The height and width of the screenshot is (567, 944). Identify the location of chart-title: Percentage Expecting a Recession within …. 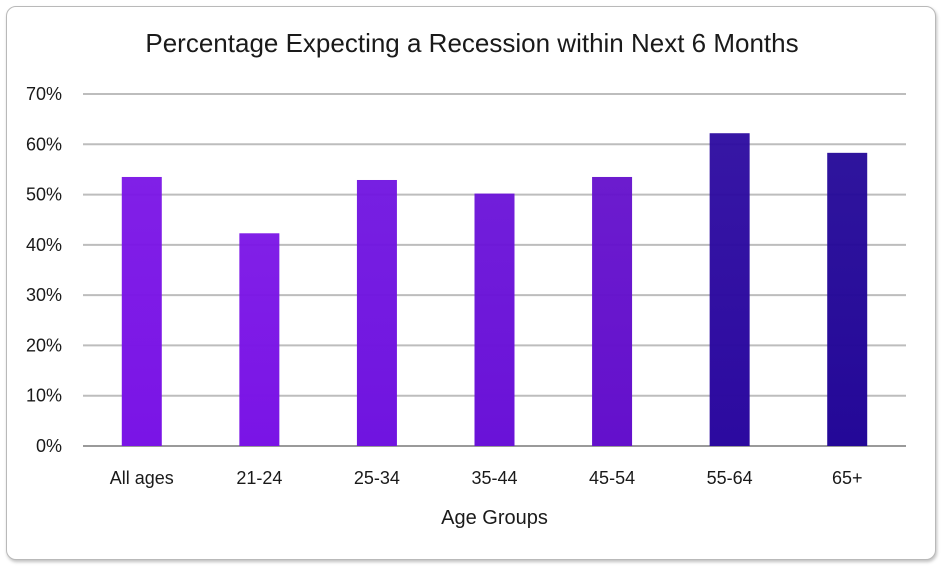
(472, 43).